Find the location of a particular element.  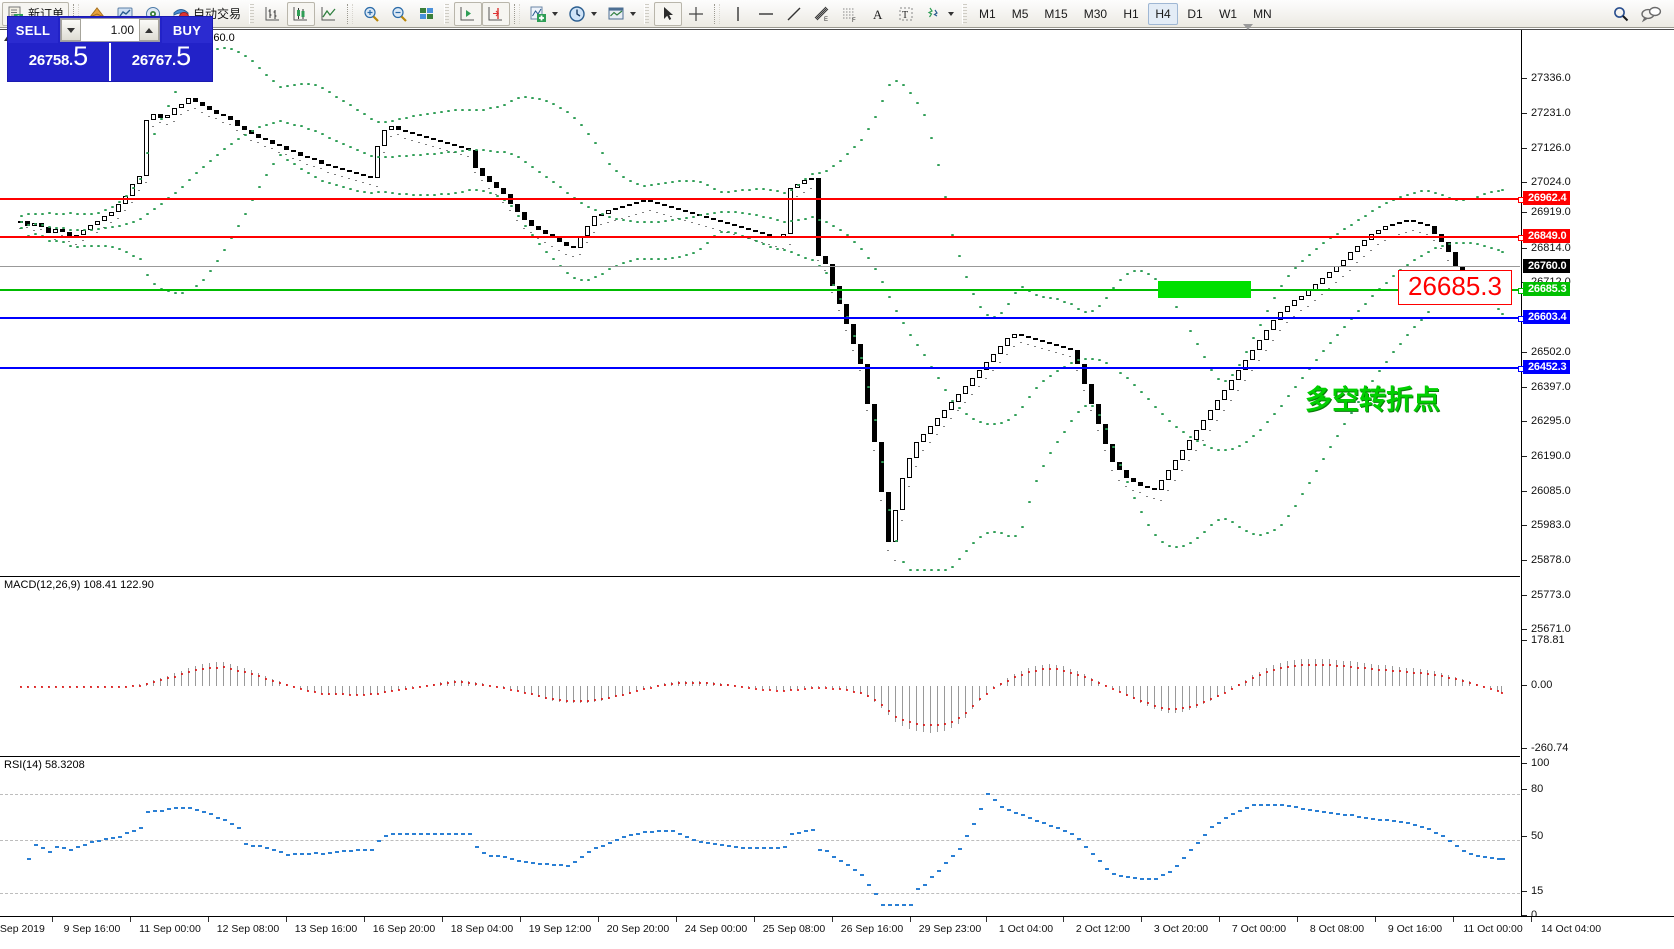

volume-stepper: 1.00 is located at coordinates (110, 30).